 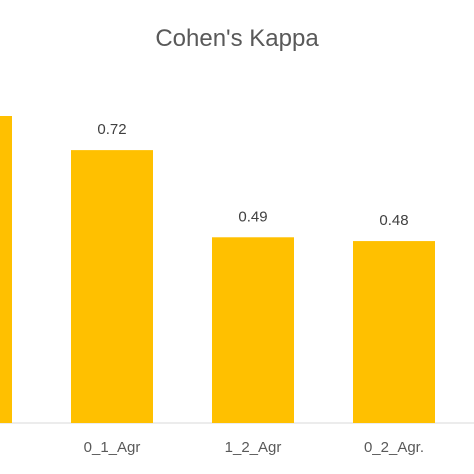 What do you see at coordinates (112, 447) in the screenshot?
I see `category-label-2: 0_1_Agr` at bounding box center [112, 447].